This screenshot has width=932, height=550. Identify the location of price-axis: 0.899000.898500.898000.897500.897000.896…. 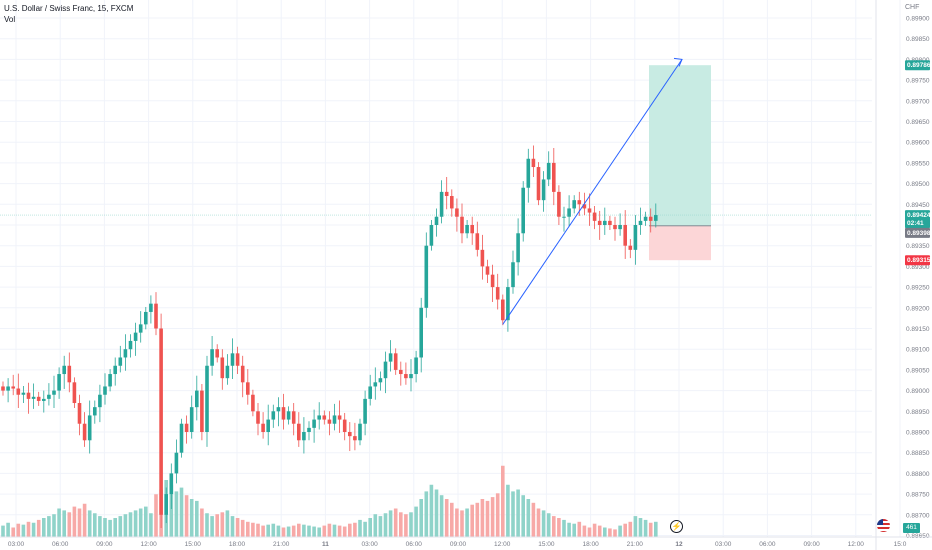
(902, 275).